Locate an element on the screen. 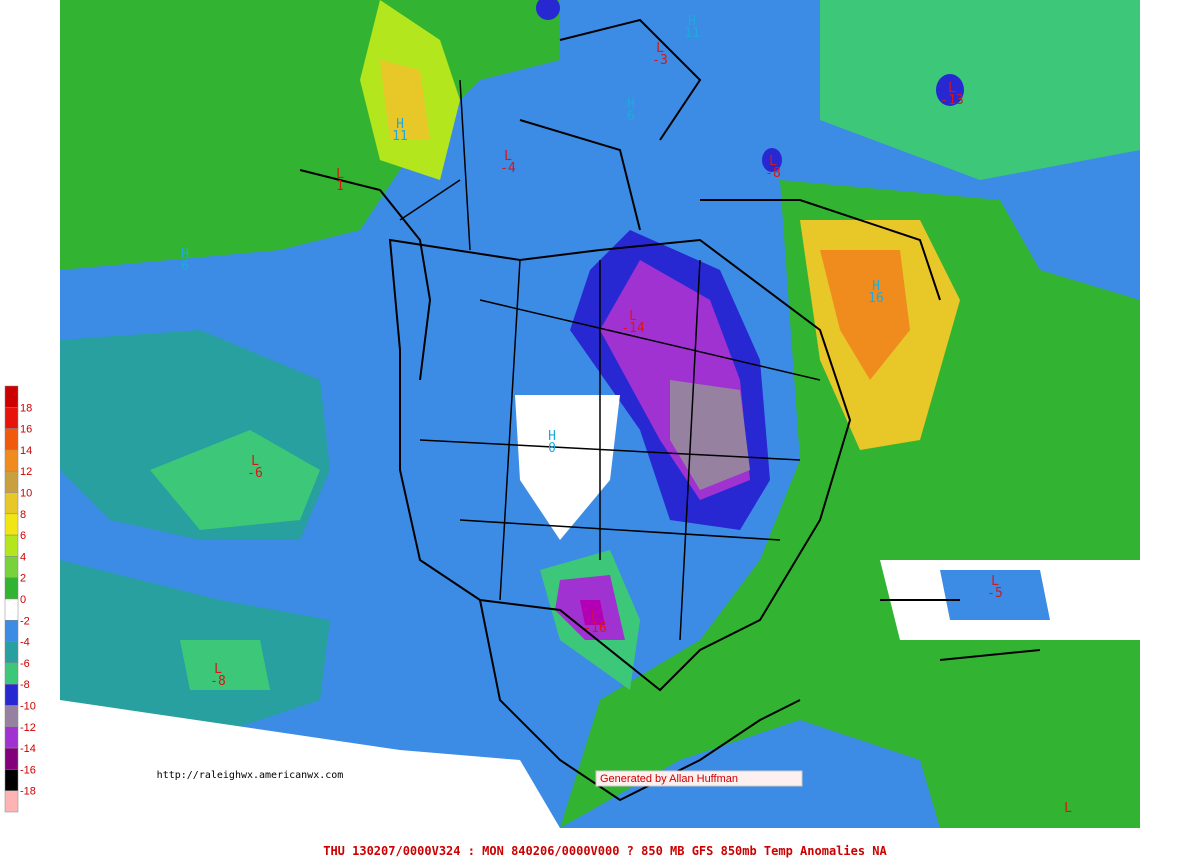  legend-label: 12 is located at coordinates (26, 472).